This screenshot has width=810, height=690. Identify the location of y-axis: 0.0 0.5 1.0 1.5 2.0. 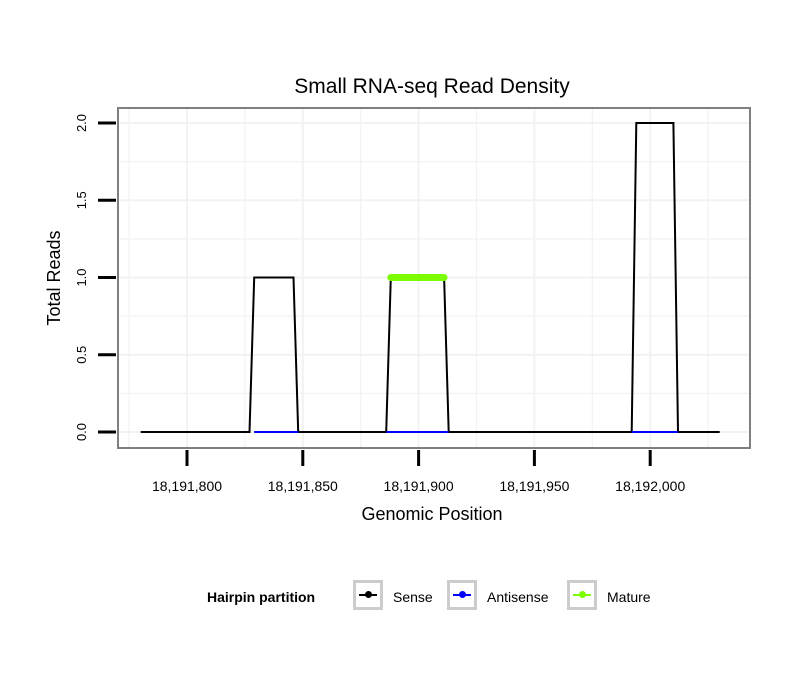
(95, 277).